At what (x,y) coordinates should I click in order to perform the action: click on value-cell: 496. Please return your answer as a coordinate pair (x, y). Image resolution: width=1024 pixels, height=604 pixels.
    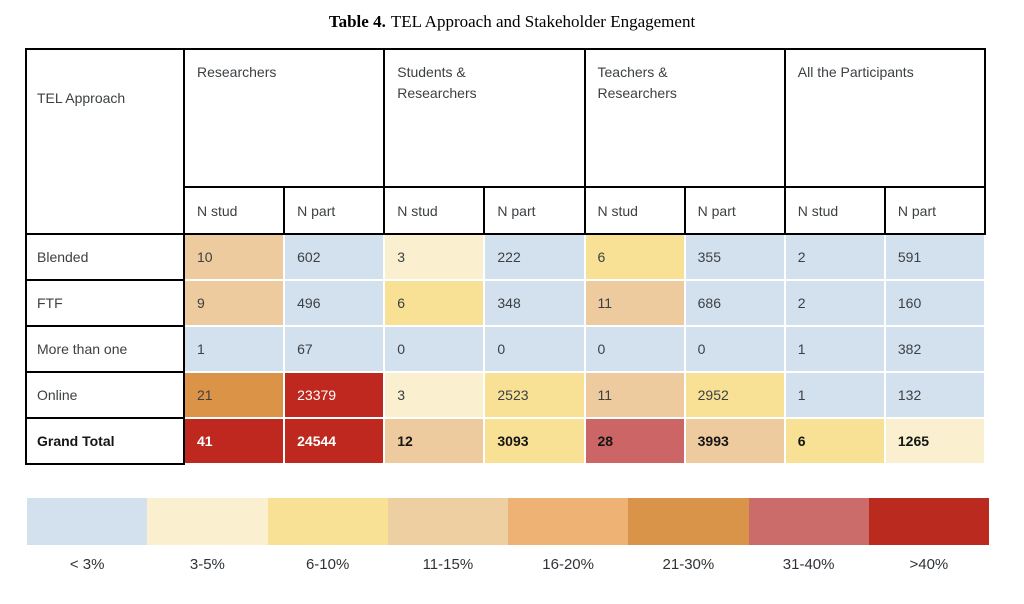
    Looking at the image, I should click on (334, 303).